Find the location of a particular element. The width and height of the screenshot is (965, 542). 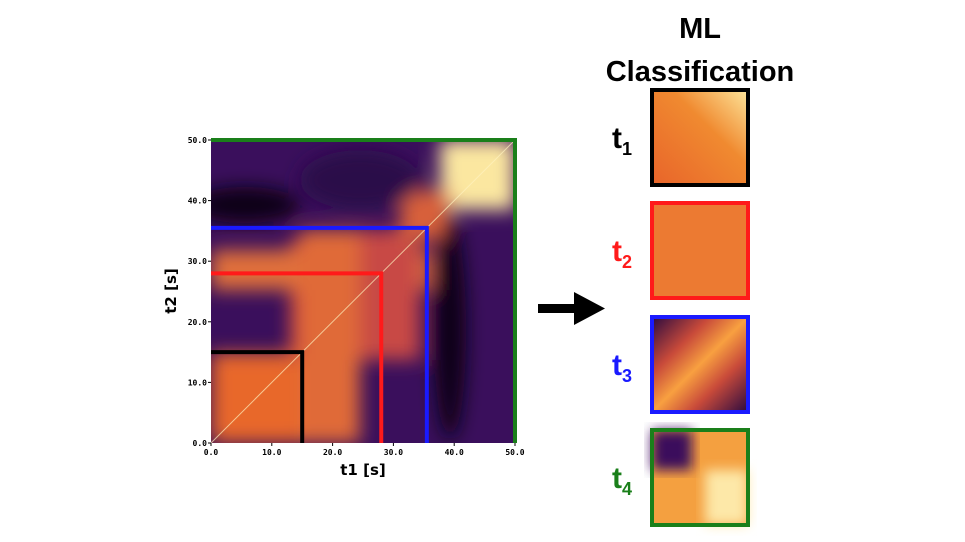

class-label-sub: 4 is located at coordinates (627, 489).